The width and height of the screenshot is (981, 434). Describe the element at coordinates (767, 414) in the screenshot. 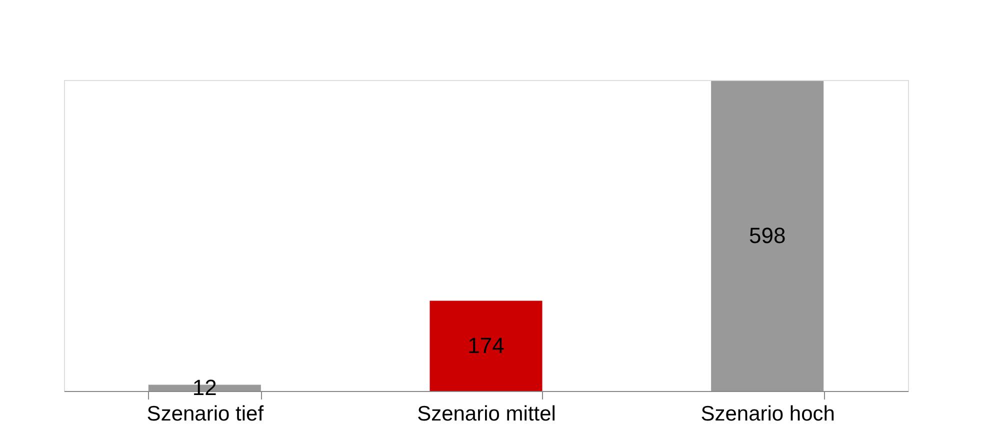

I see `x-tick-label: Szenario hoch` at that location.